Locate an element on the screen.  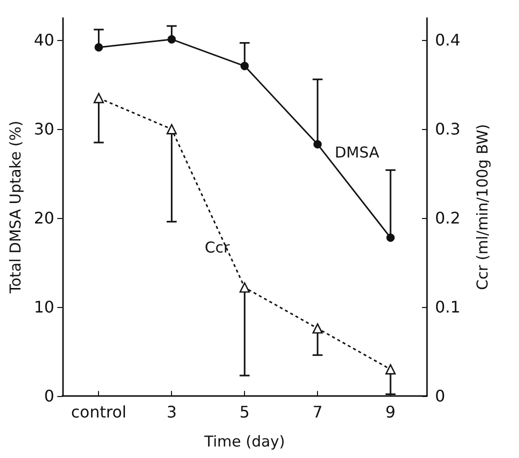
y2-tick-label: 0.1 is located at coordinates (447, 307).